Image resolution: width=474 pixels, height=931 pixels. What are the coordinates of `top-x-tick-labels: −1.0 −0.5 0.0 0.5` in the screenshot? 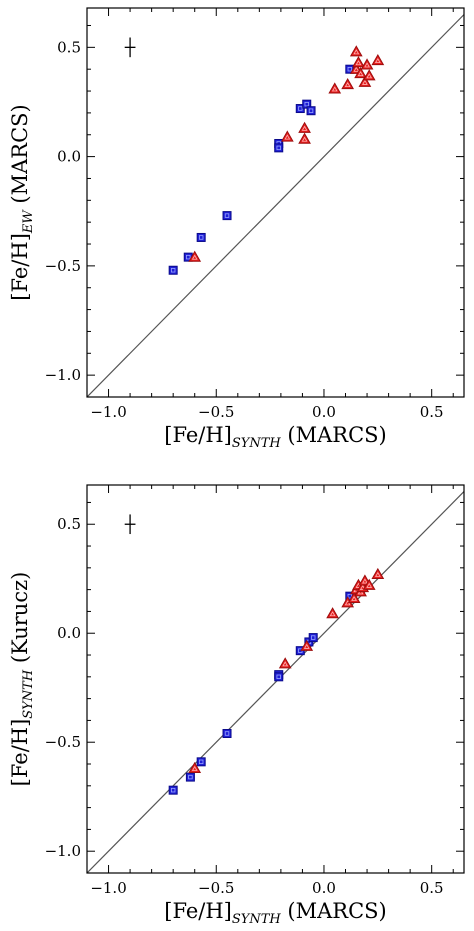 It's located at (266, 412).